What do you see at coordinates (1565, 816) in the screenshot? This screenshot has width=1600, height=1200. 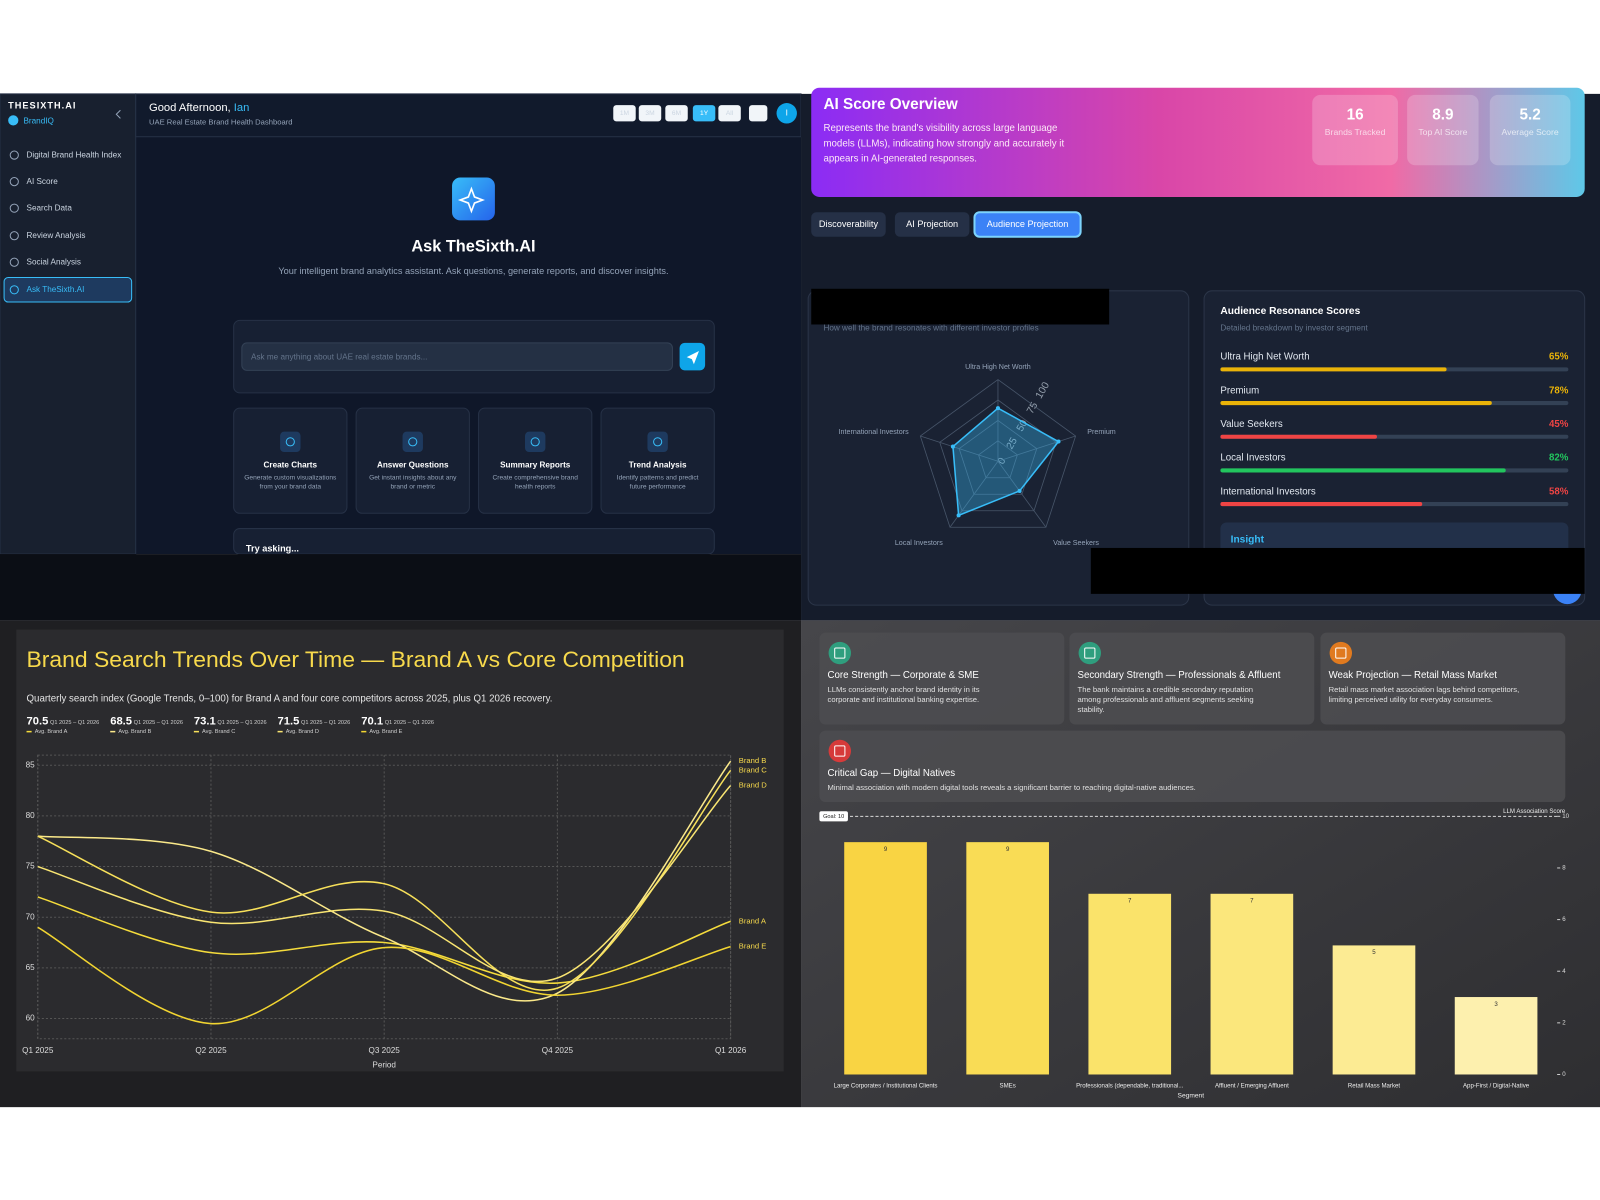 I see `y-tick-label: 10` at bounding box center [1565, 816].